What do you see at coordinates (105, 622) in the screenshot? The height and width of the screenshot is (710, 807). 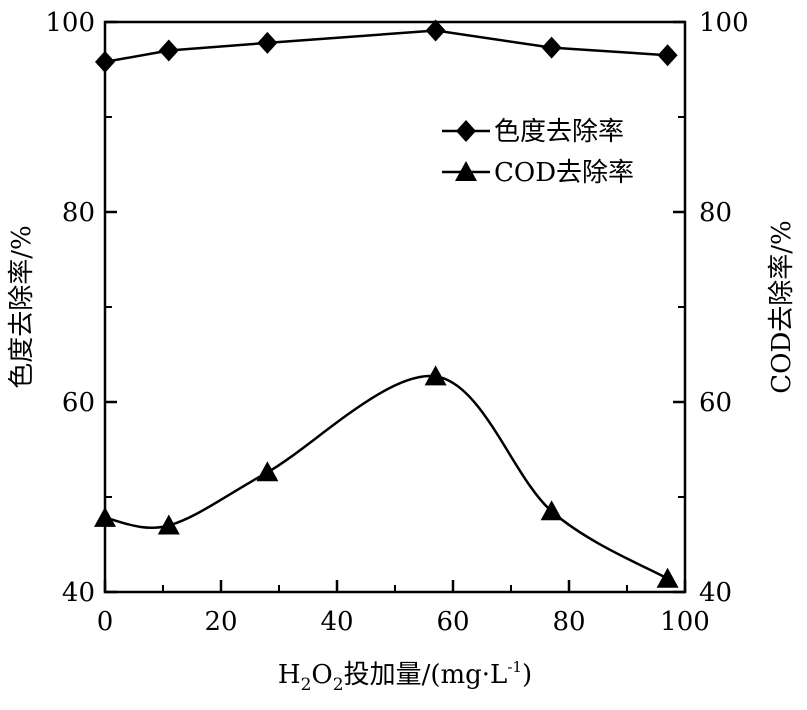 I see `x-tick-label-0: 0` at bounding box center [105, 622].